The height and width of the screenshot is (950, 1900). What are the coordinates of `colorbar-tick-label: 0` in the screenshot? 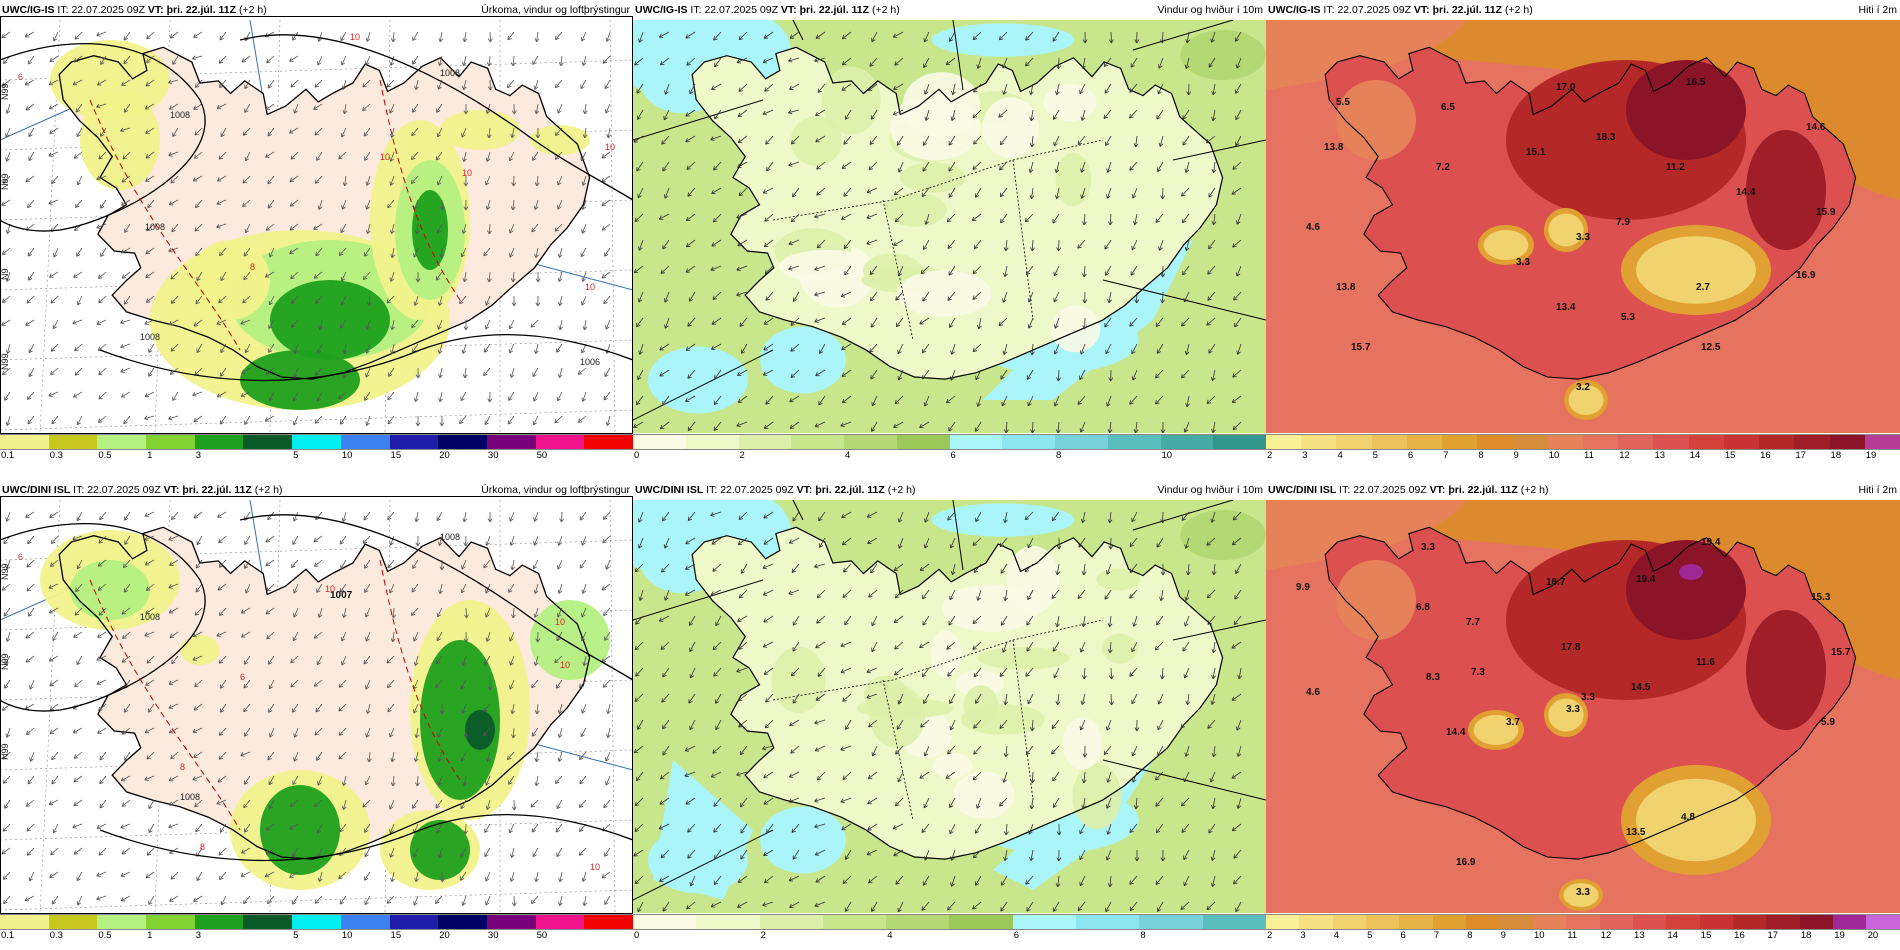 It's located at (637, 935).